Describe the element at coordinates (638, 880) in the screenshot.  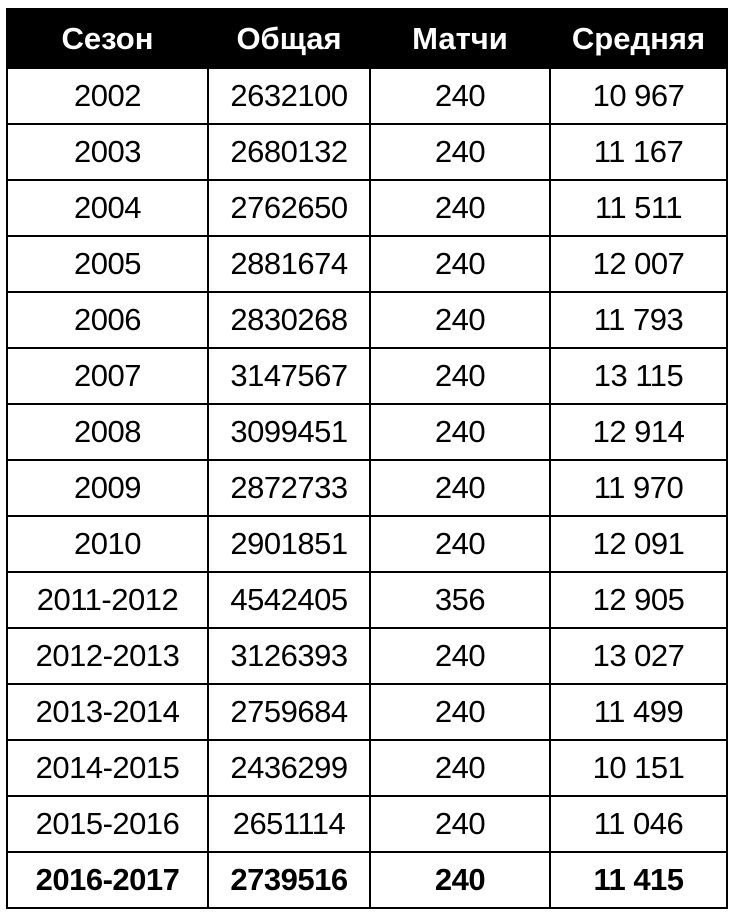
I see `average-cell: 11 415` at that location.